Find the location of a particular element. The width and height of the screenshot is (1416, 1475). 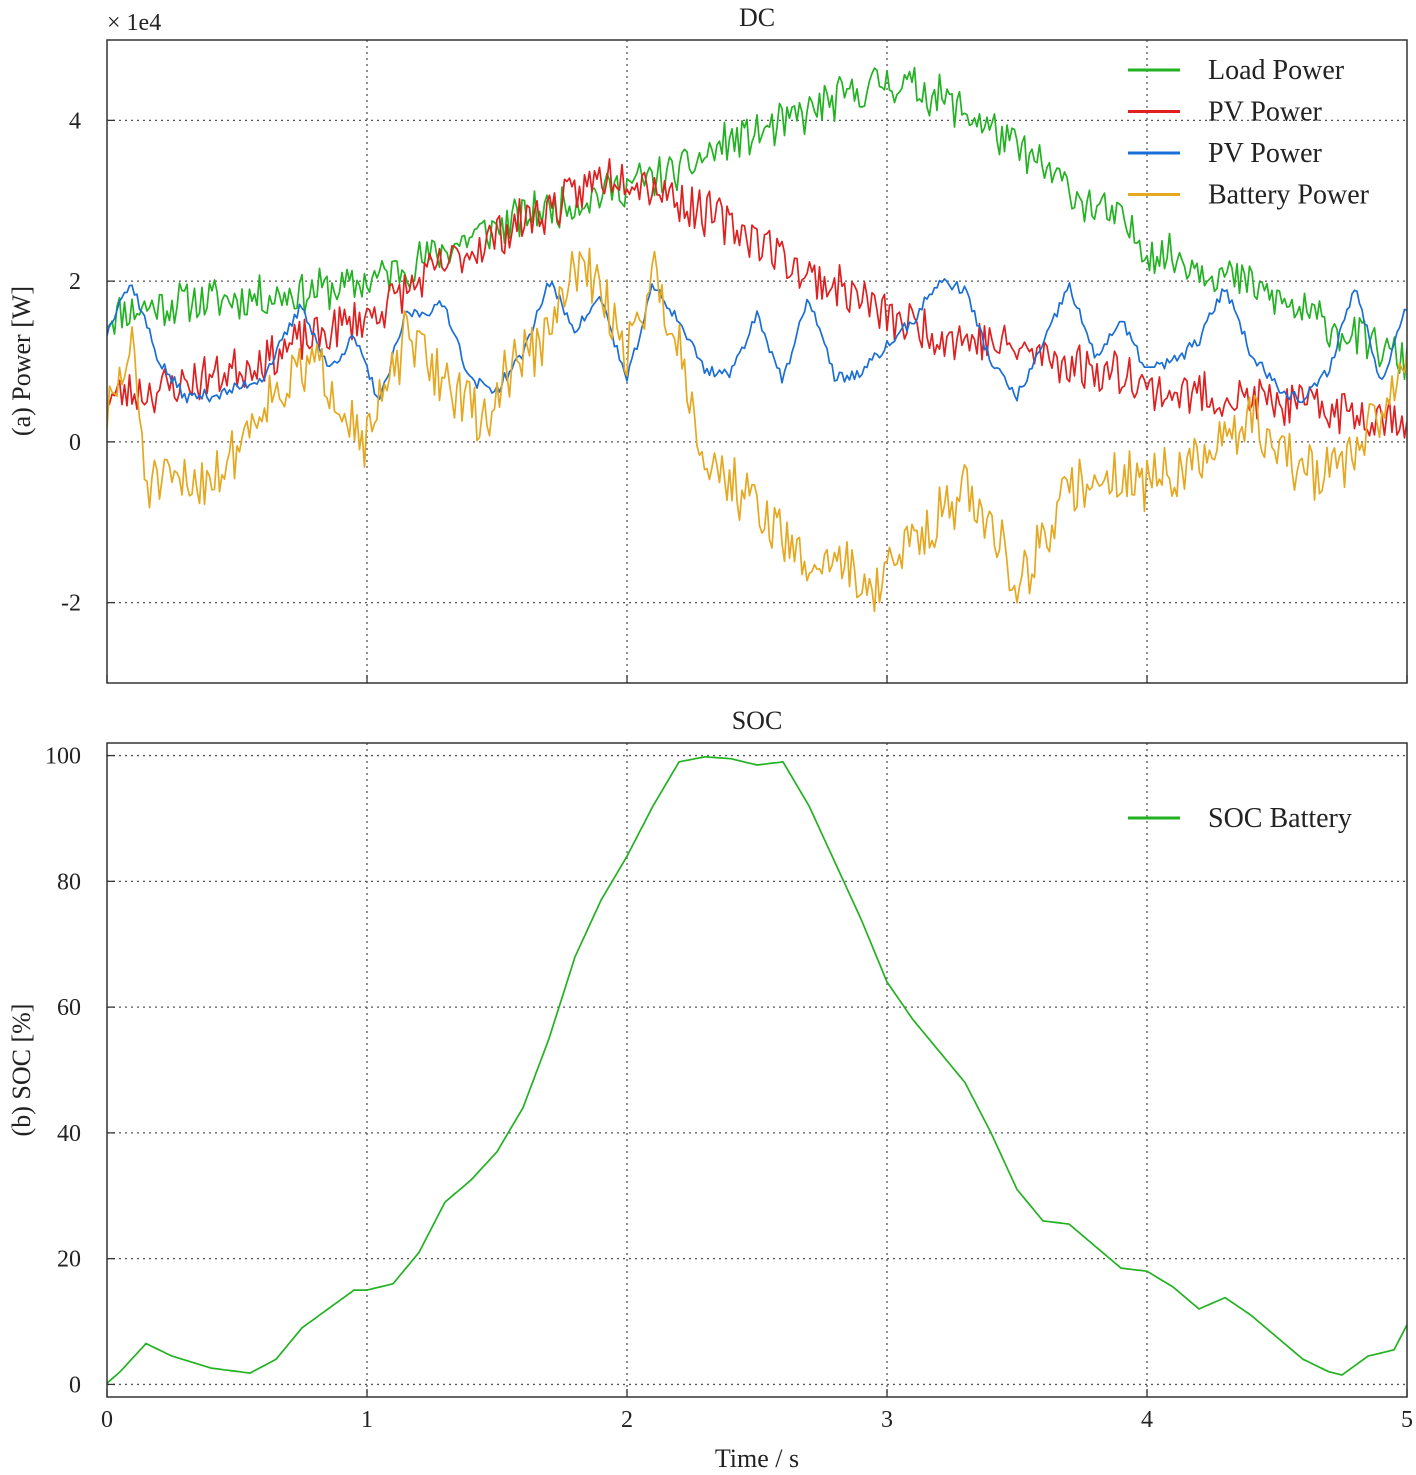

series-line-pv-power is located at coordinates (757, 341).